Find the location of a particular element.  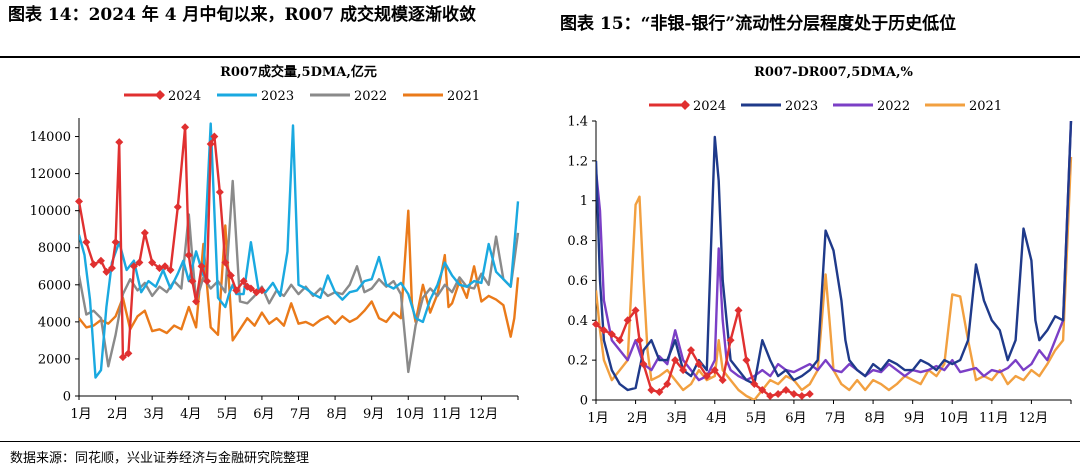

series-line-2021 is located at coordinates (299, 275).